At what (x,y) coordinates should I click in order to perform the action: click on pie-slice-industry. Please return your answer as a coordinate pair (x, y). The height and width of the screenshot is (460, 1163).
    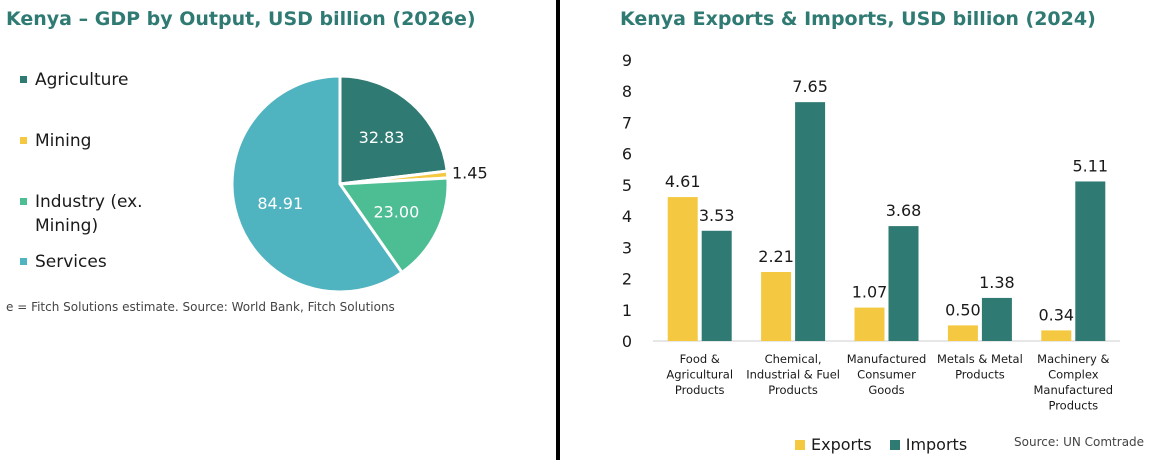
    Looking at the image, I should click on (393, 225).